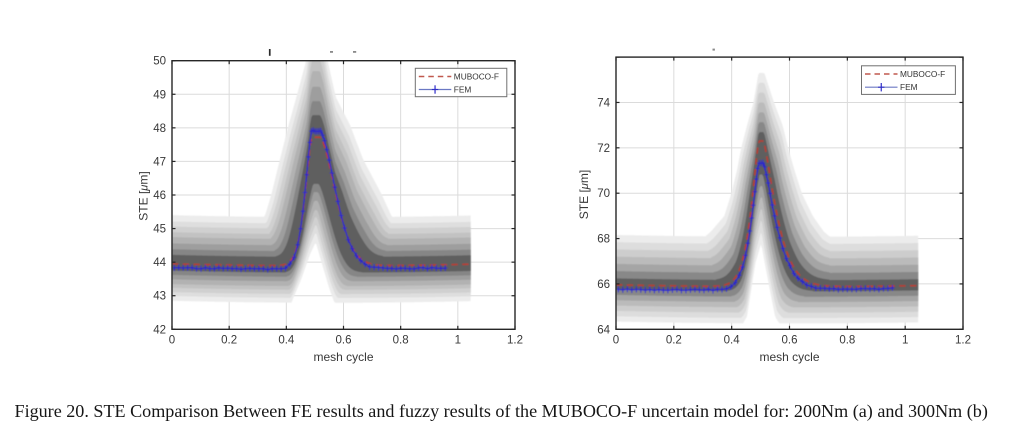 This screenshot has height=426, width=1024. What do you see at coordinates (603, 149) in the screenshot?
I see `svg-text: 72` at bounding box center [603, 149].